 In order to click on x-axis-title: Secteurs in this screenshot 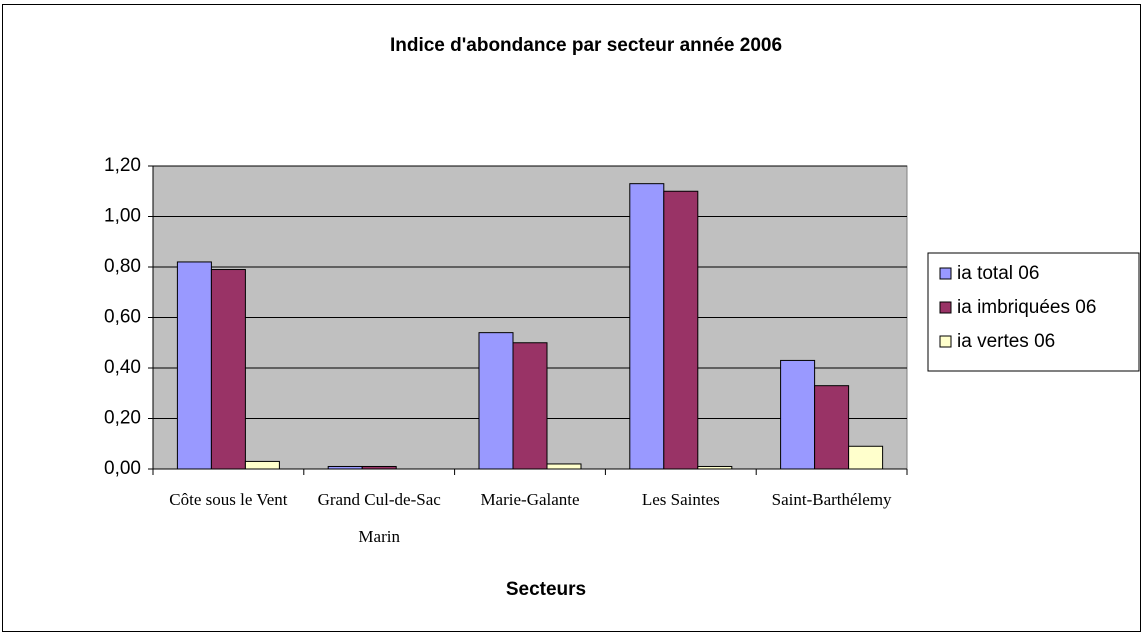, I will do `click(546, 589)`.